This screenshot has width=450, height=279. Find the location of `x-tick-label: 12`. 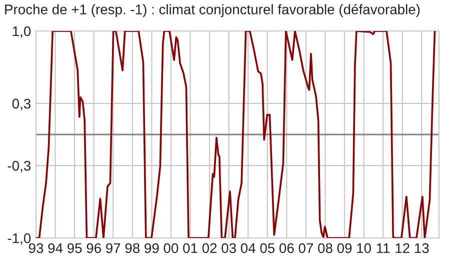

x-tick-label: 12 is located at coordinates (403, 248).